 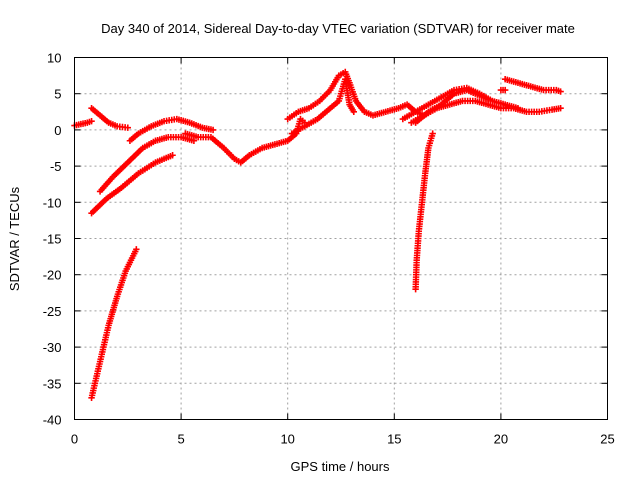 What do you see at coordinates (57, 94) in the screenshot?
I see `y-tick-label: 5` at bounding box center [57, 94].